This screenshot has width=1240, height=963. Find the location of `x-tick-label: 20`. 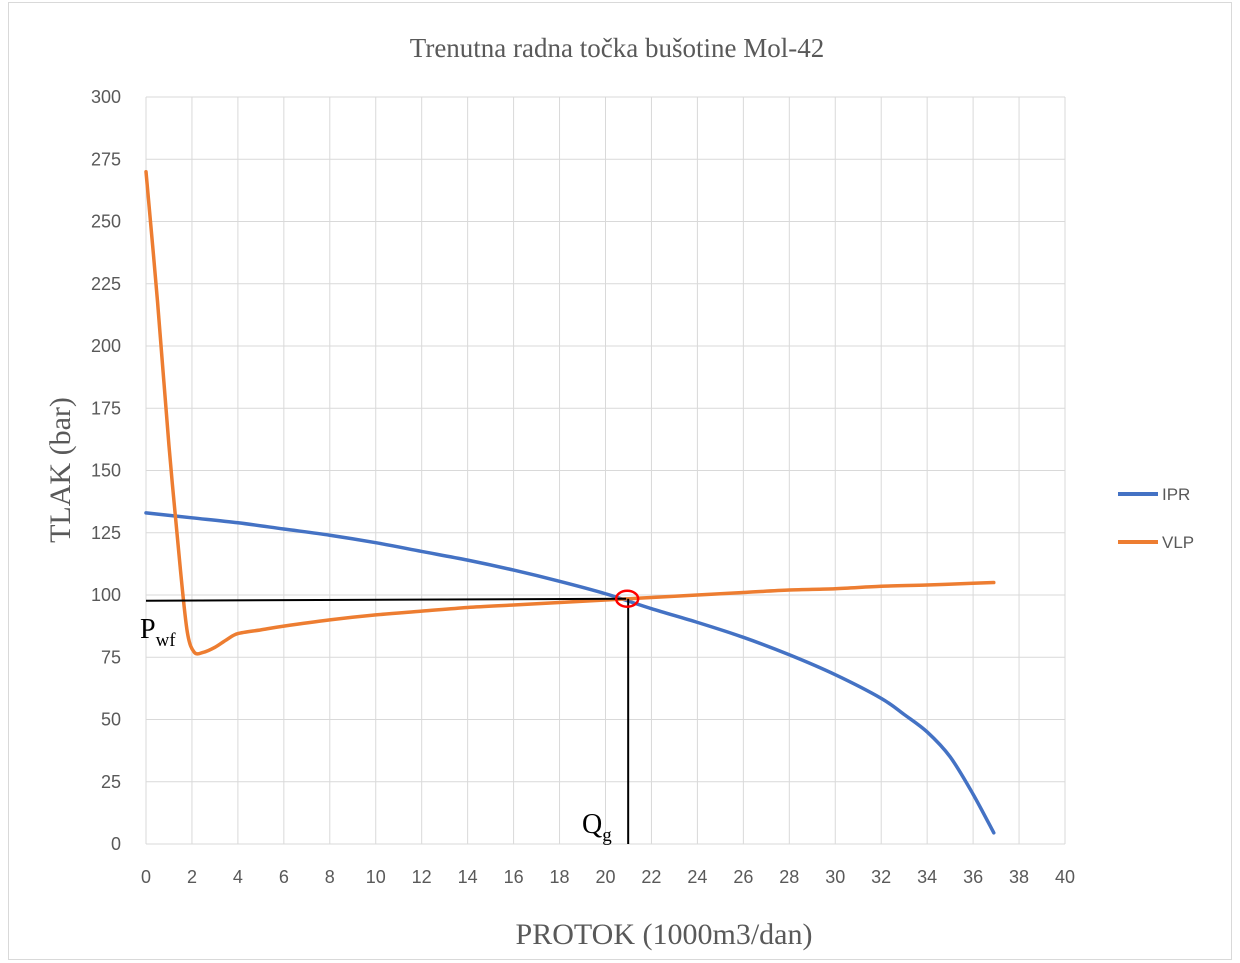

x-tick-label: 20 is located at coordinates (605, 877).